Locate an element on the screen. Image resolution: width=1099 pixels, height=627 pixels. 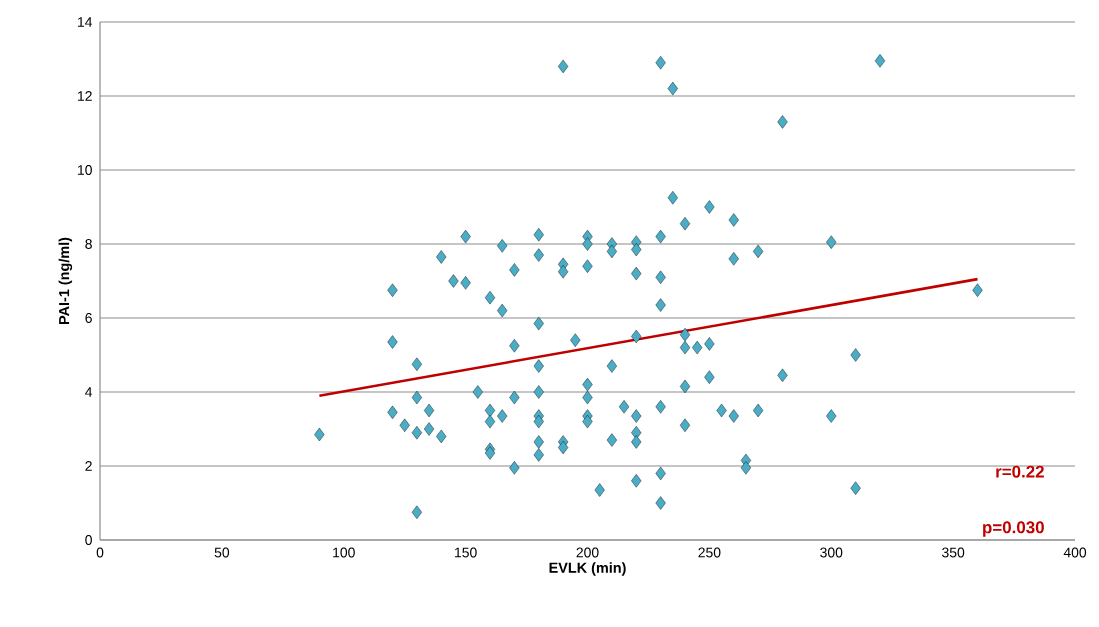
annotation: r=0.22 is located at coordinates (1020, 471).